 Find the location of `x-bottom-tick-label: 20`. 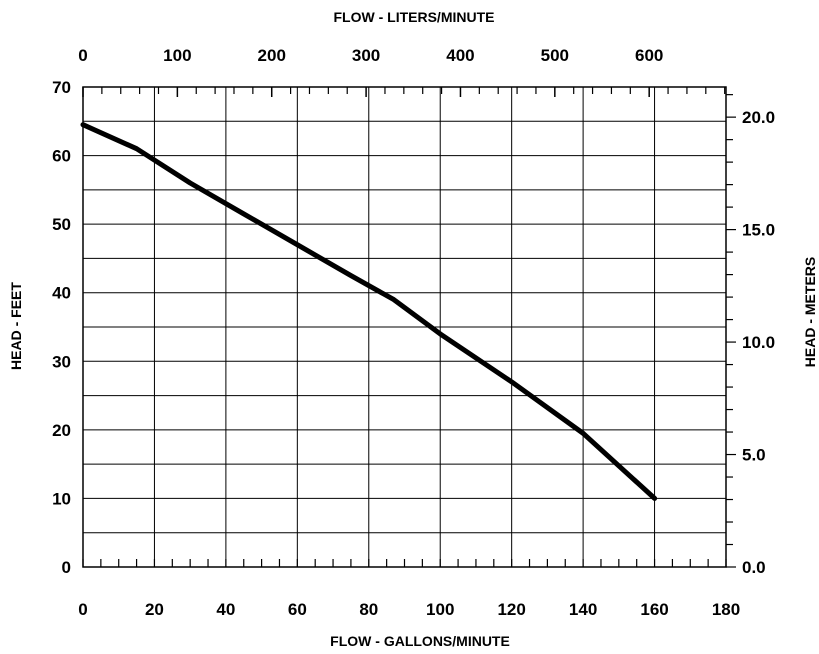

x-bottom-tick-label: 20 is located at coordinates (154, 609).